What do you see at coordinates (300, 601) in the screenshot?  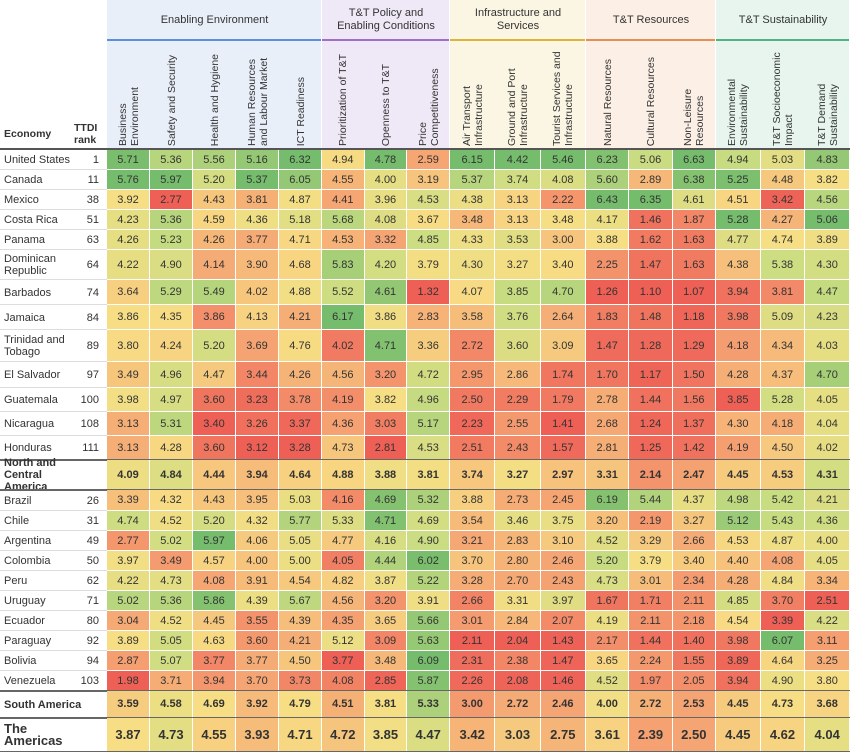 I see `score-cell: 5.67` at bounding box center [300, 601].